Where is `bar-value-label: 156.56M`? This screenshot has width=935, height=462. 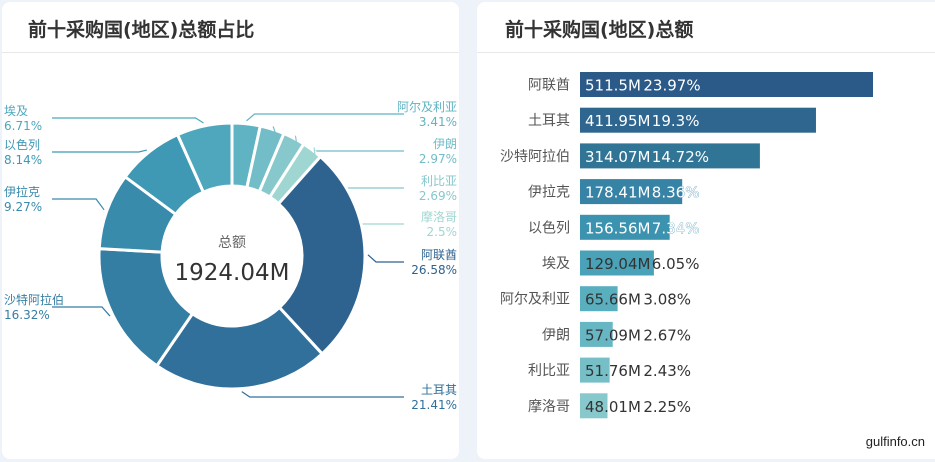
bar-value-label: 156.56M is located at coordinates (617, 228).